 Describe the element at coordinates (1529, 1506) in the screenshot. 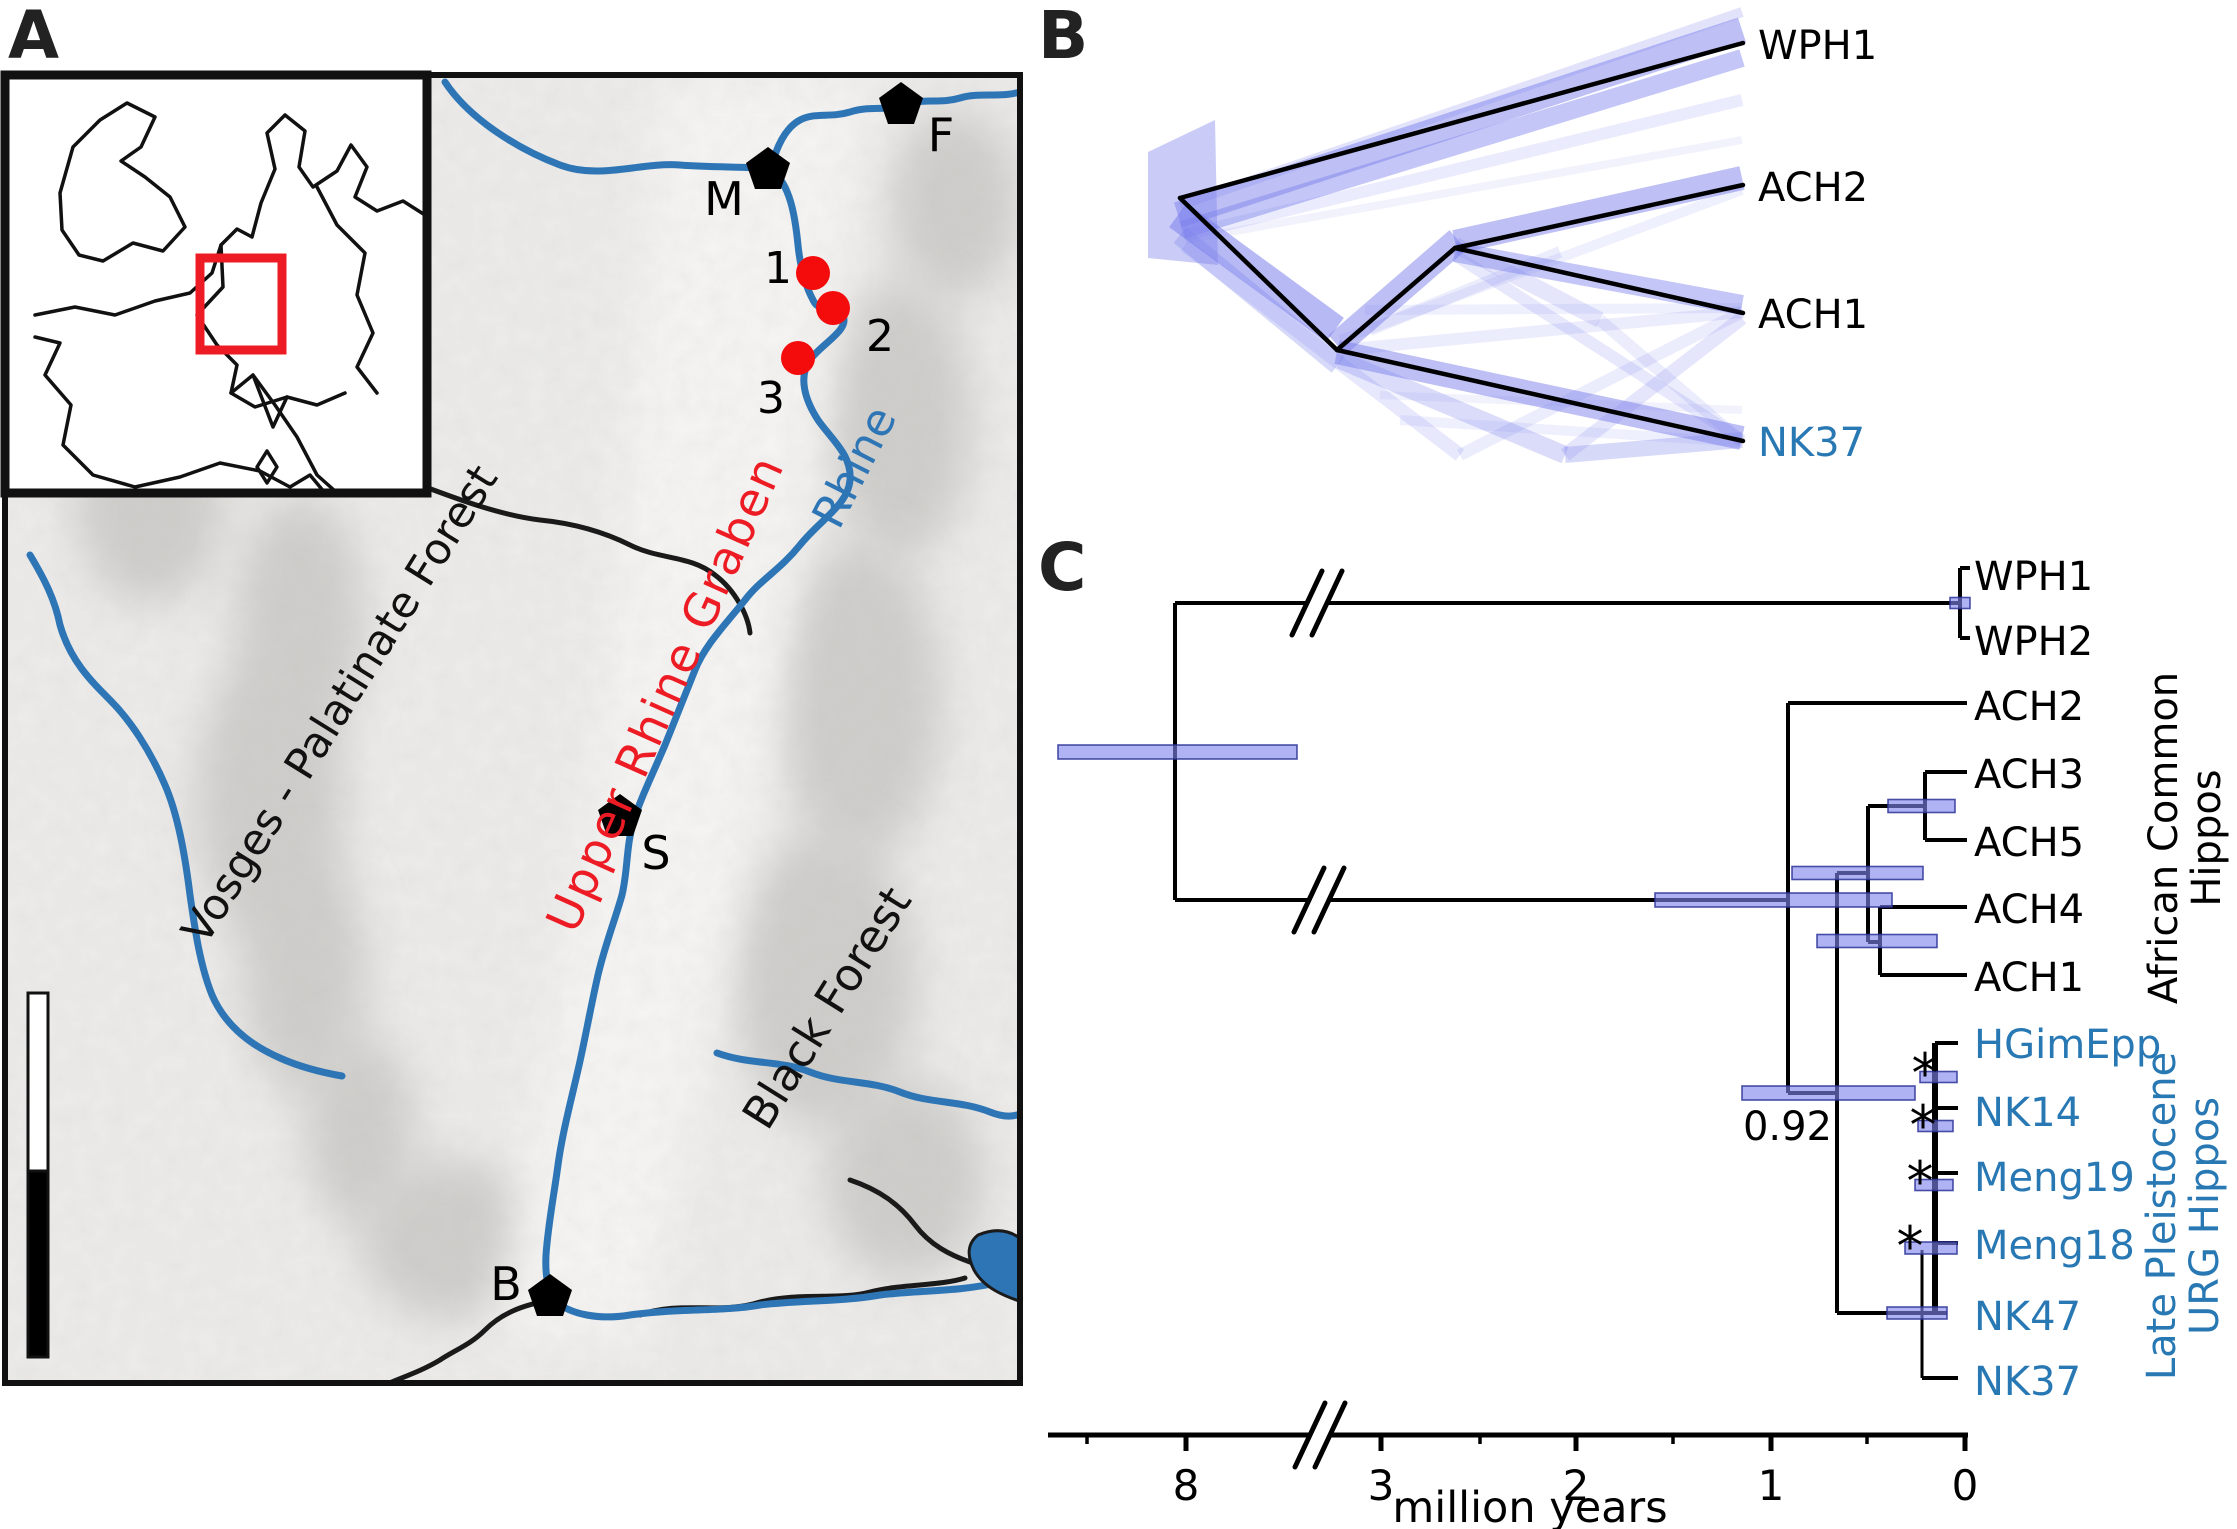

I see `axis-title: million years` at that location.